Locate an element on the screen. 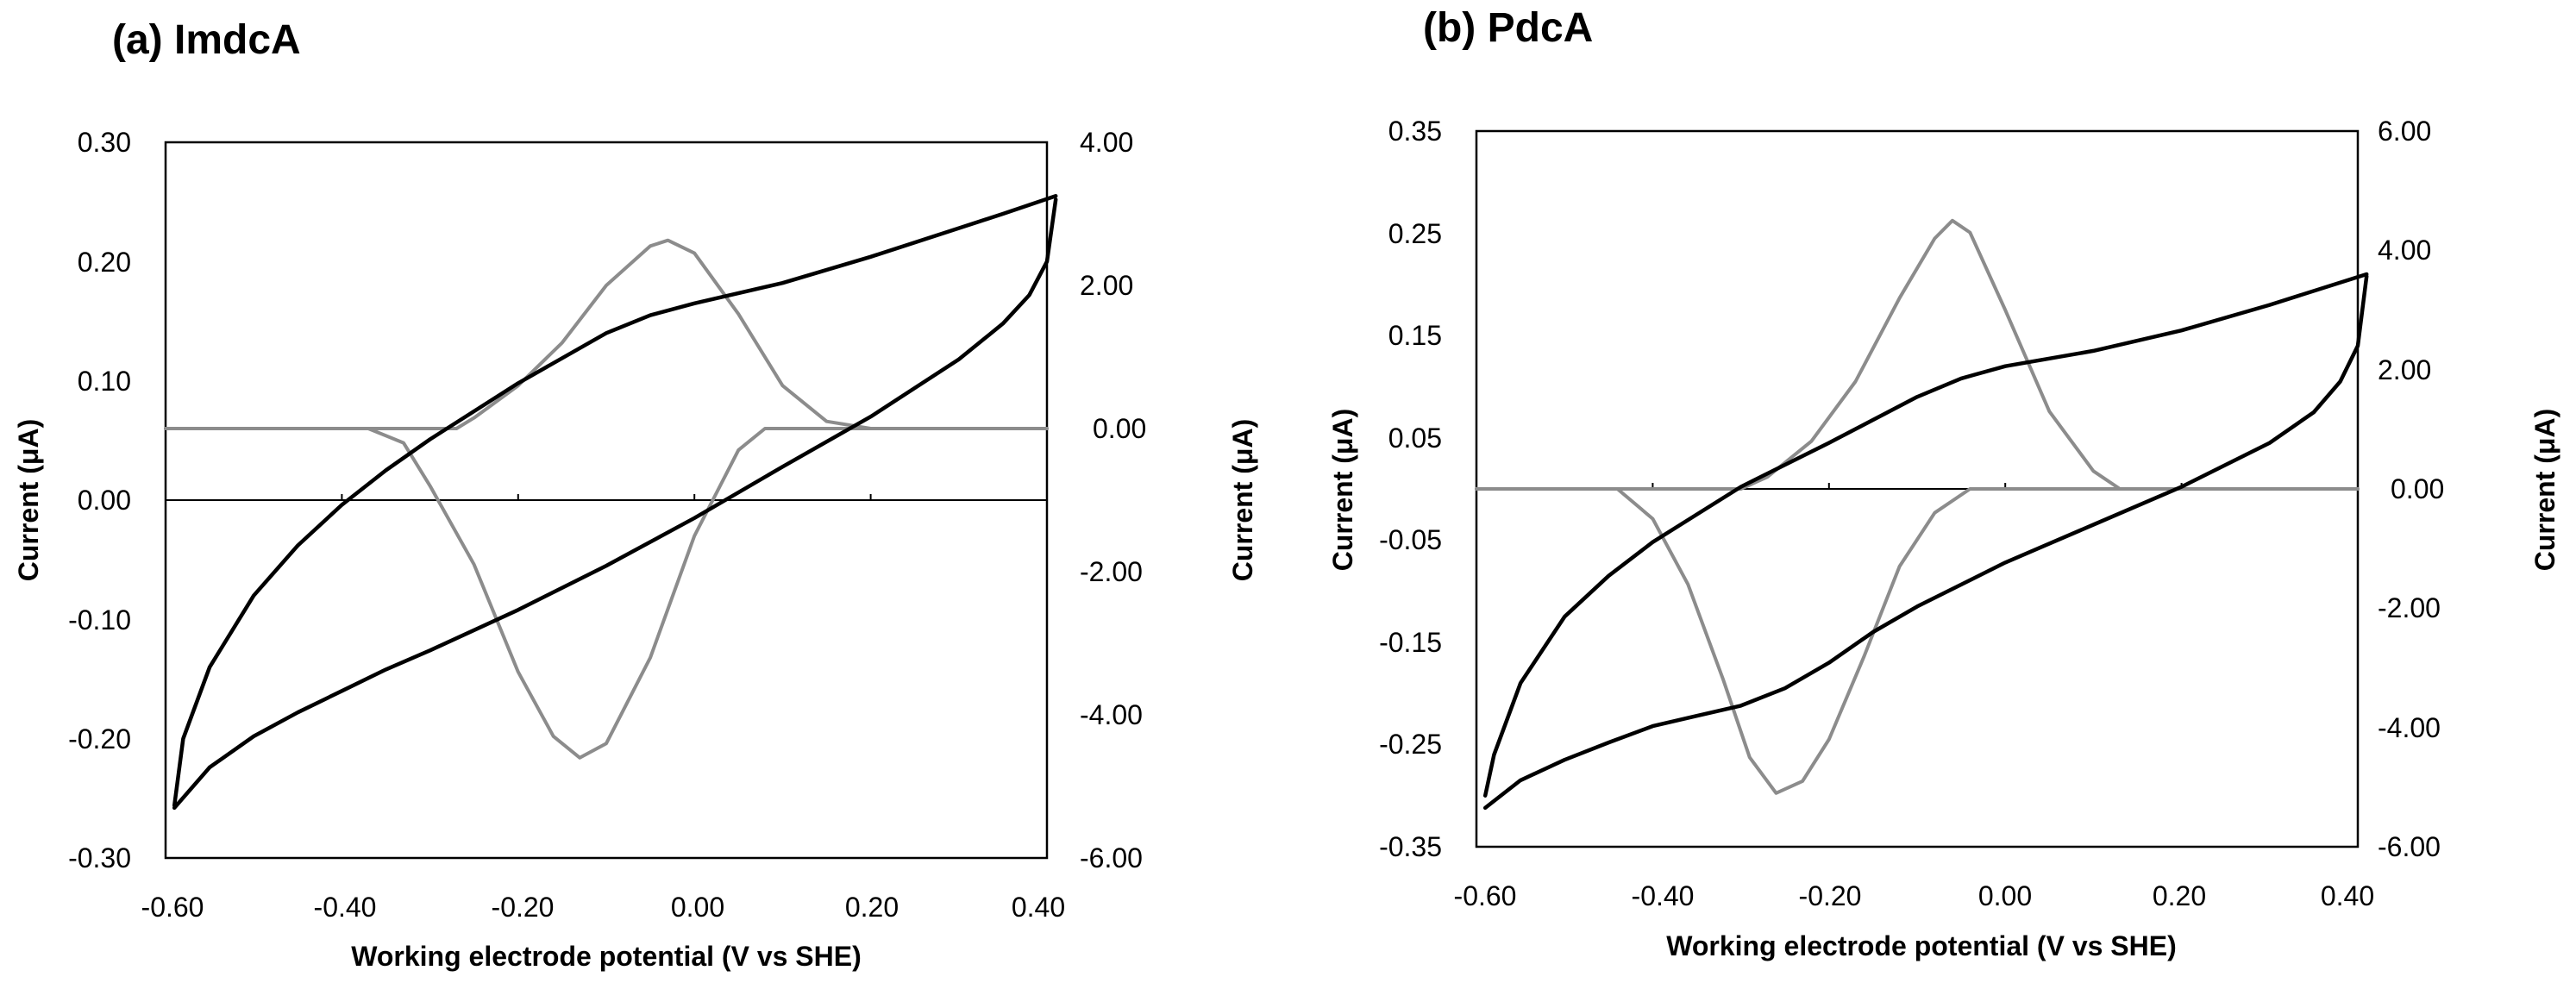 Image resolution: width=2576 pixels, height=983 pixels. y2-axis-title-a: Current (μA) is located at coordinates (1242, 500).